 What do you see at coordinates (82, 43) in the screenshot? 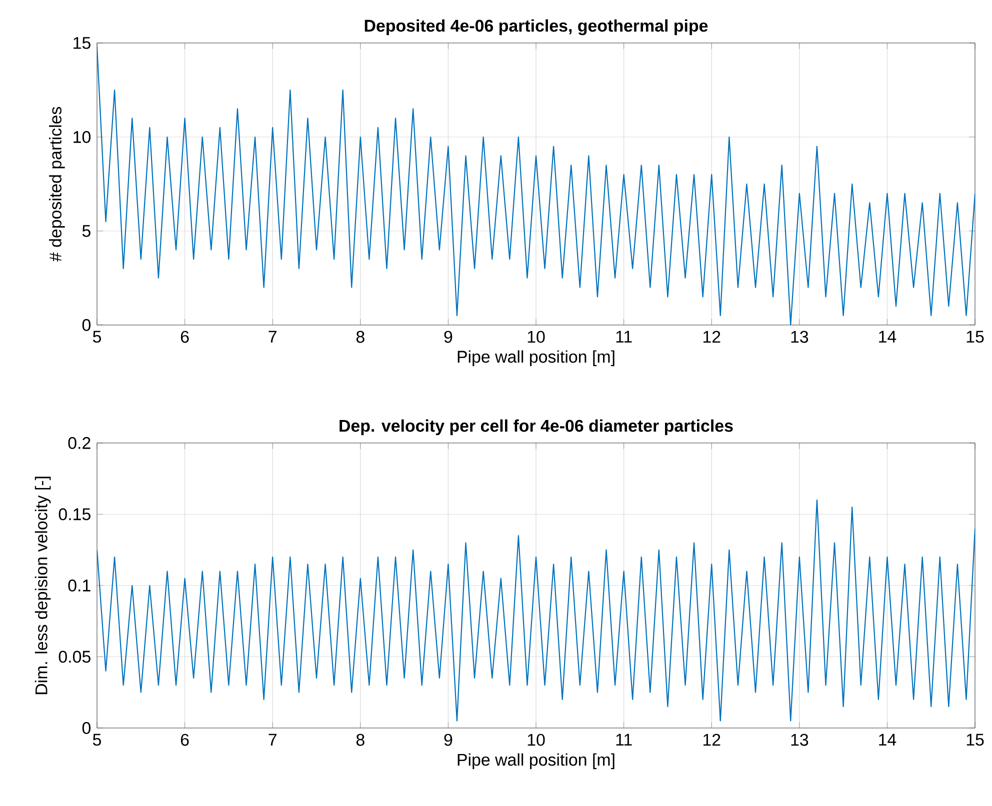
I see `y-tick-label: 15` at bounding box center [82, 43].